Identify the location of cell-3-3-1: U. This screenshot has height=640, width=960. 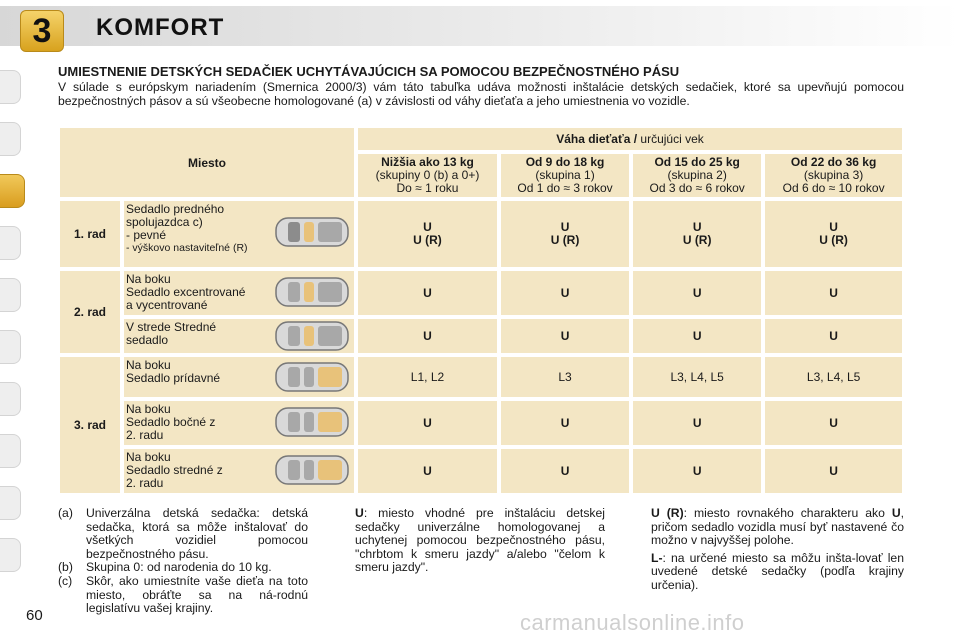
(565, 471).